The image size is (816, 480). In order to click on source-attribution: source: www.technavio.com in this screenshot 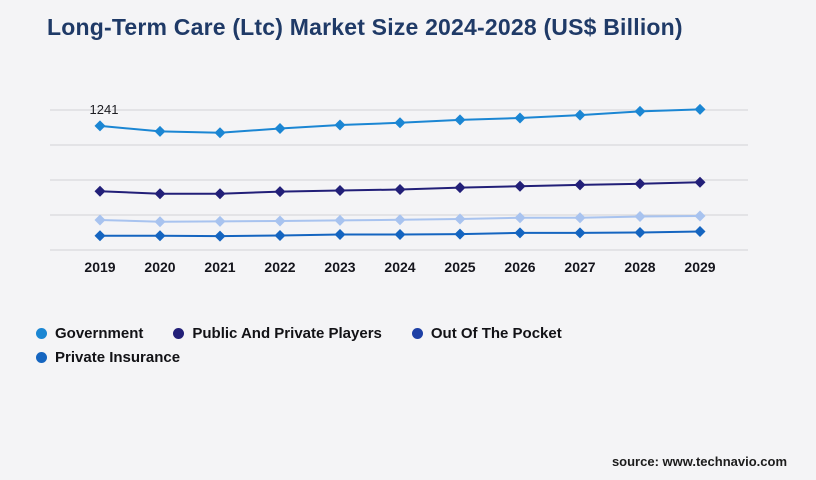, I will do `click(699, 461)`.